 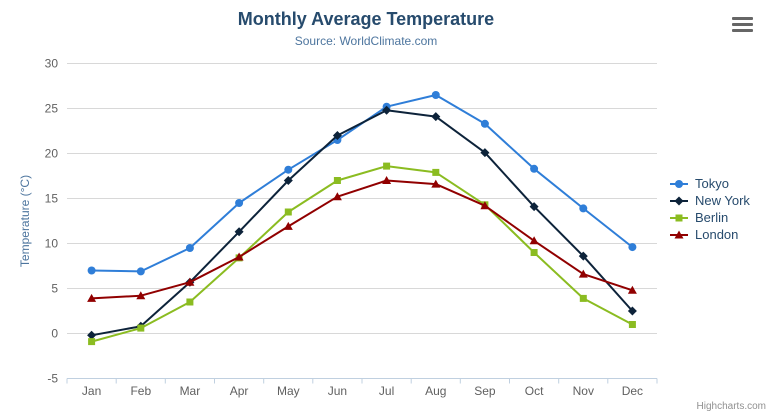 What do you see at coordinates (141, 295) in the screenshot?
I see `data-point-london-feb` at bounding box center [141, 295].